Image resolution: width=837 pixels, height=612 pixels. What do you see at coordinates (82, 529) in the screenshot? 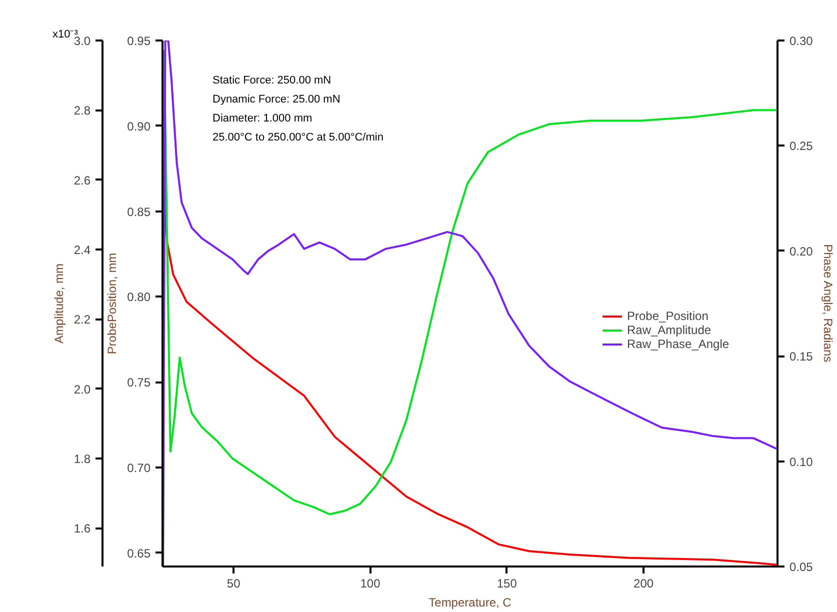
I see `y2-tick-label: 1.6` at bounding box center [82, 529].